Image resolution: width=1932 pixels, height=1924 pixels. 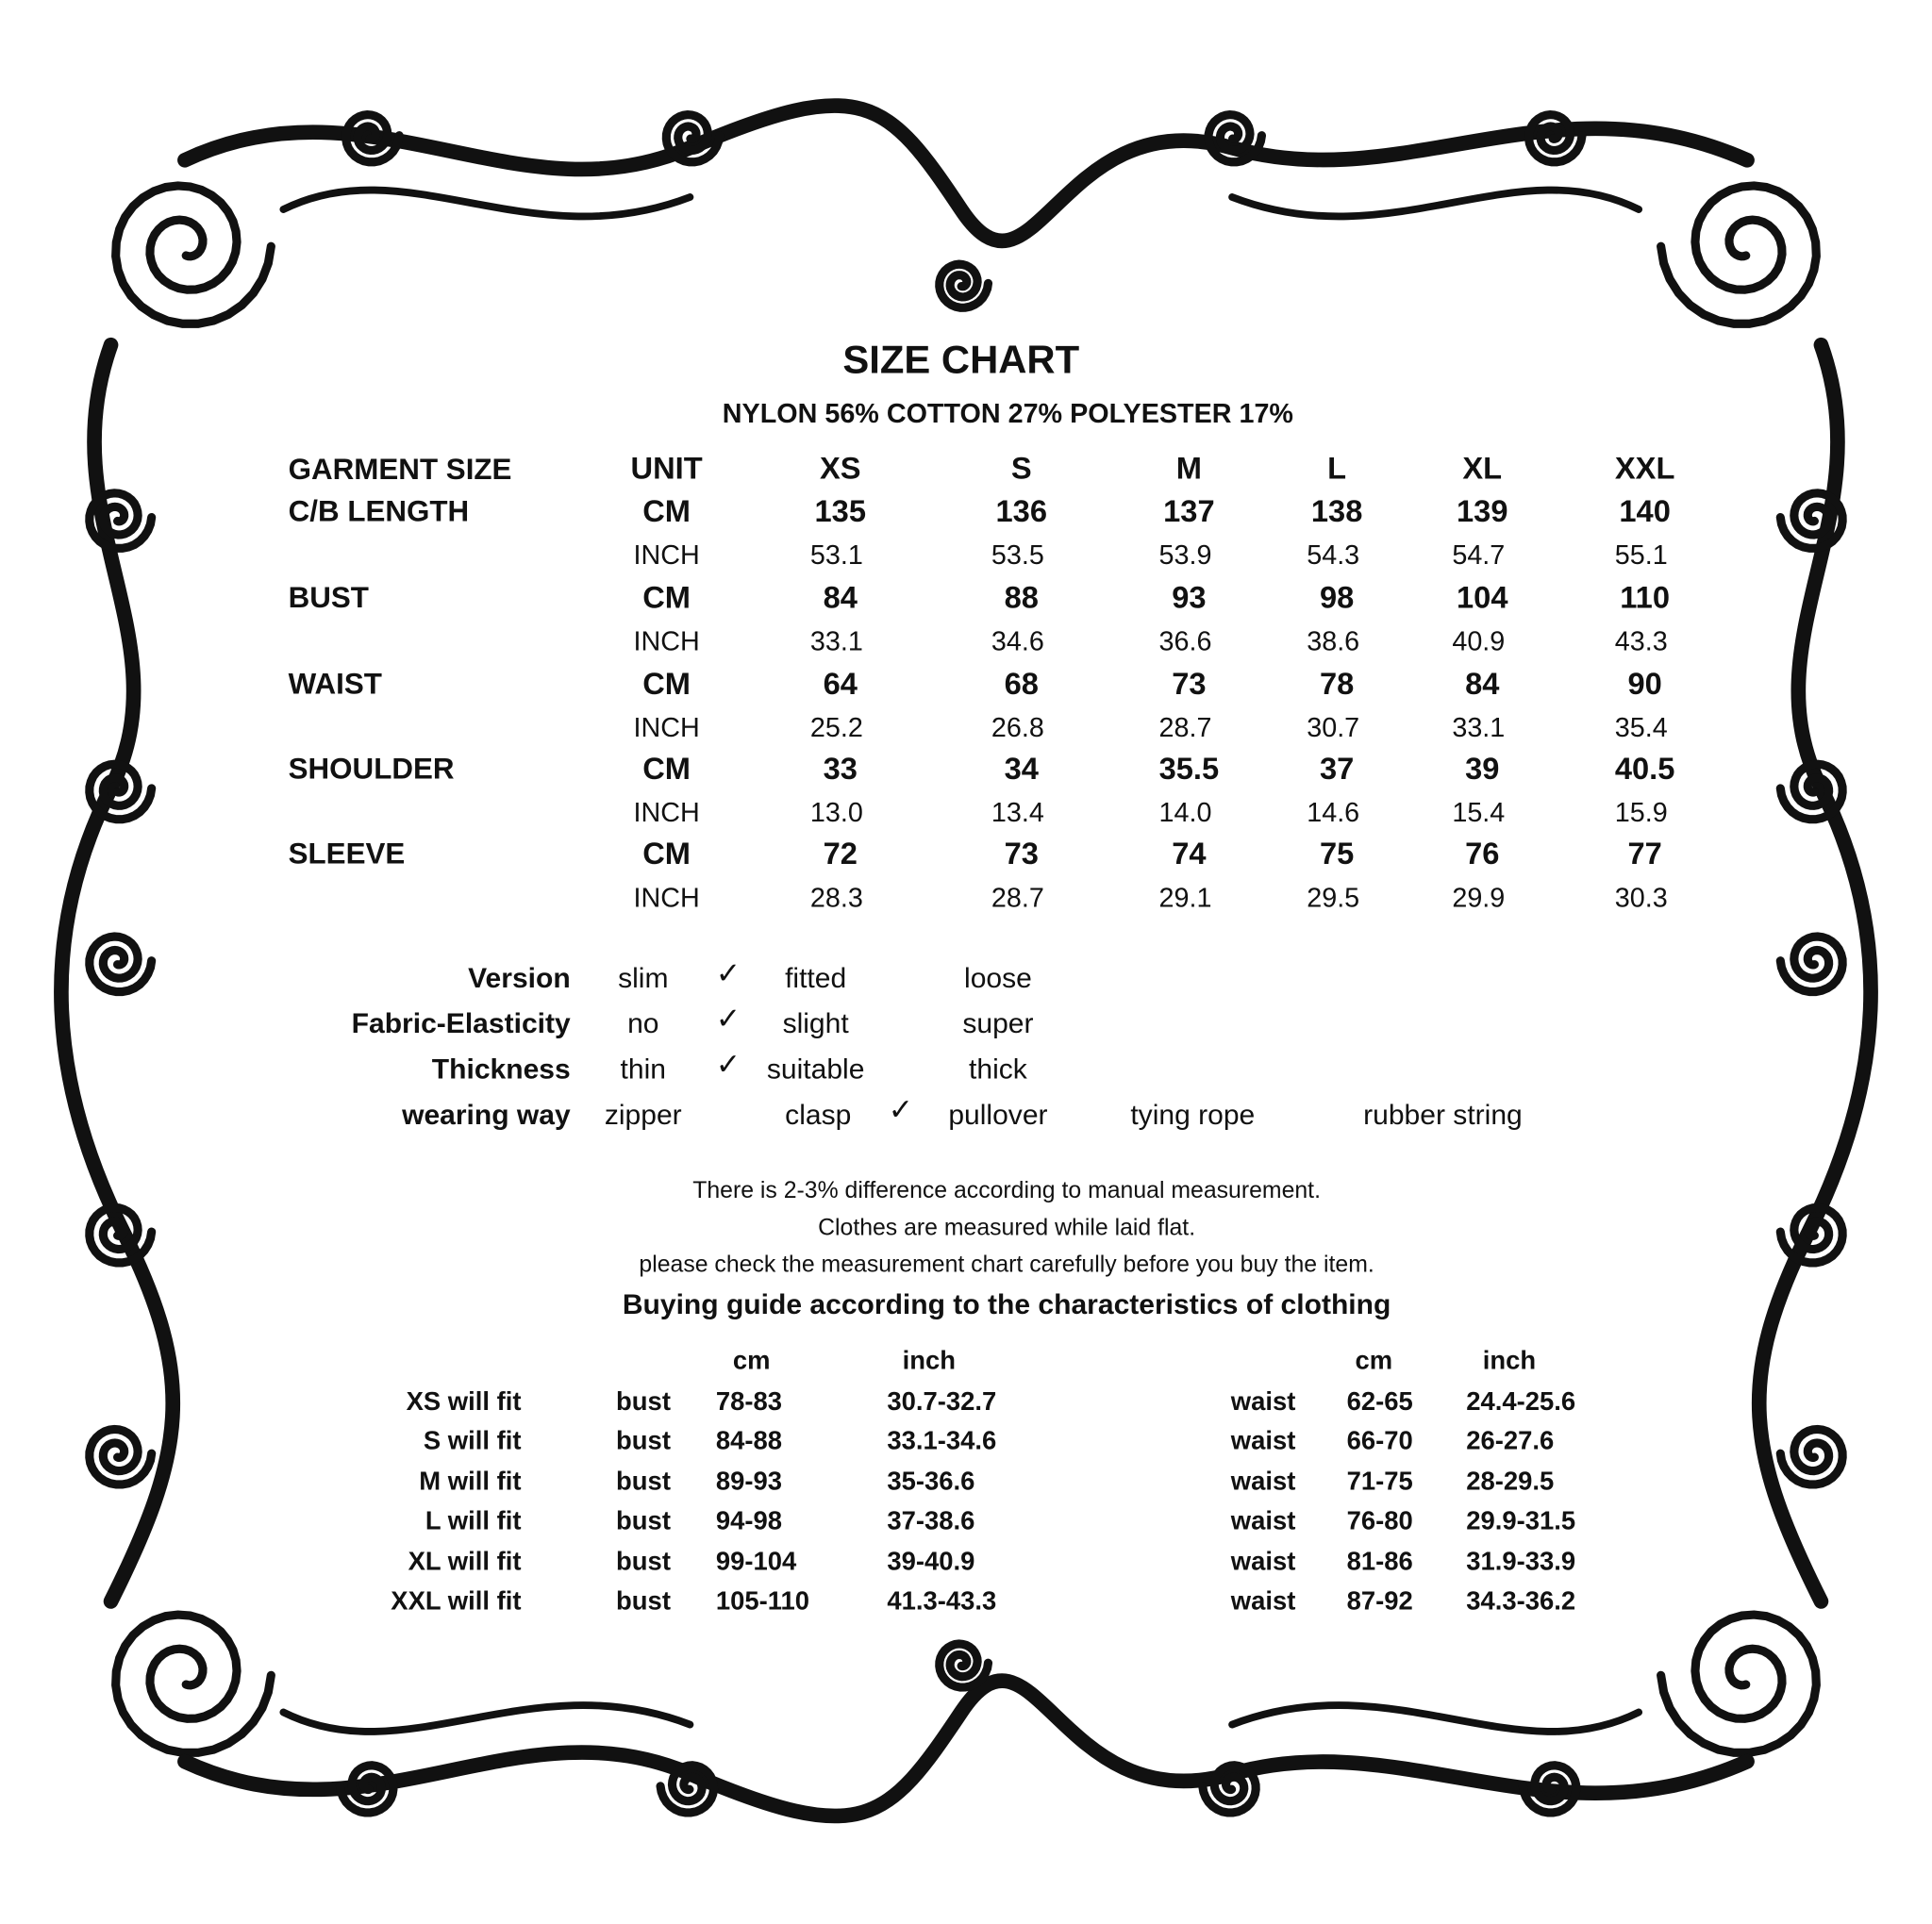 What do you see at coordinates (400, 470) in the screenshot?
I see `header-garment-size: GARMENT SIZE` at bounding box center [400, 470].